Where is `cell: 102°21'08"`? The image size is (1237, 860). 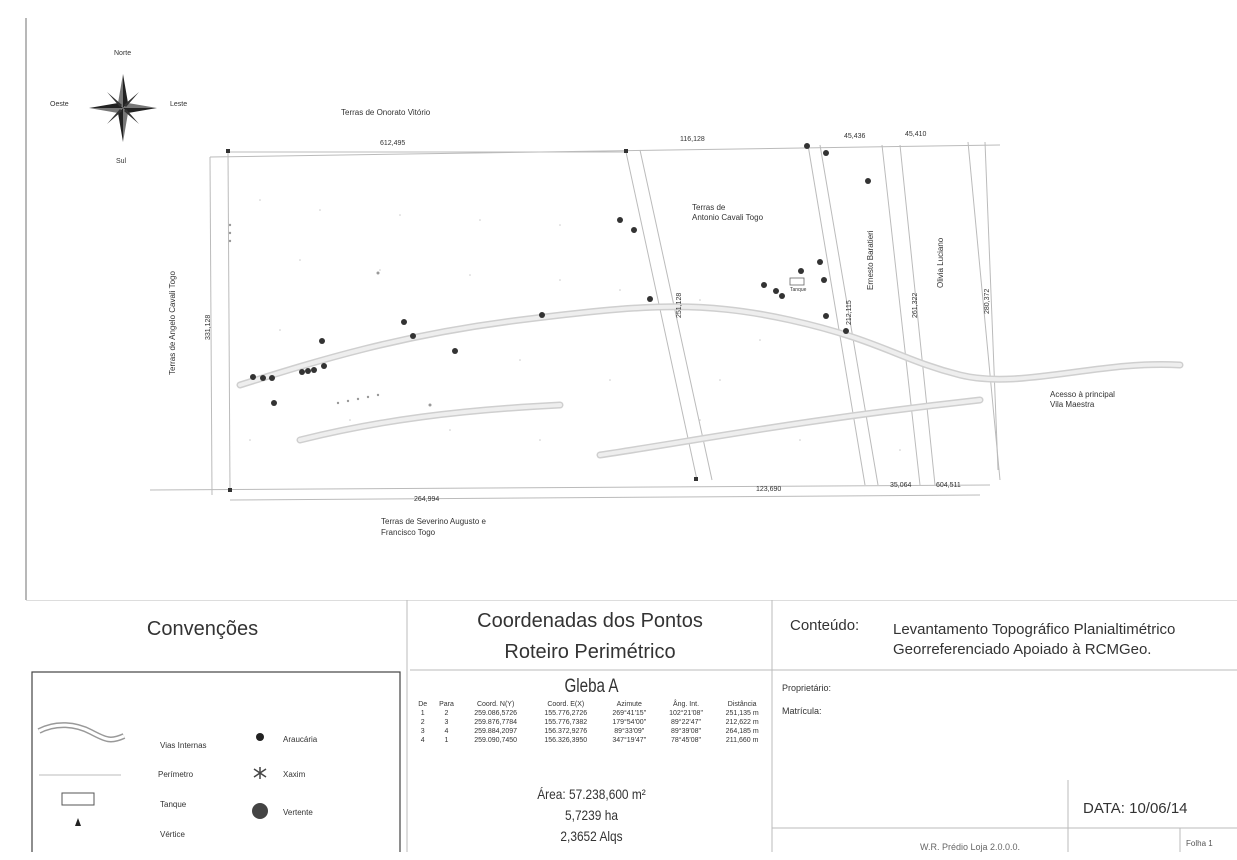 cell: 102°21'08" is located at coordinates (686, 713).